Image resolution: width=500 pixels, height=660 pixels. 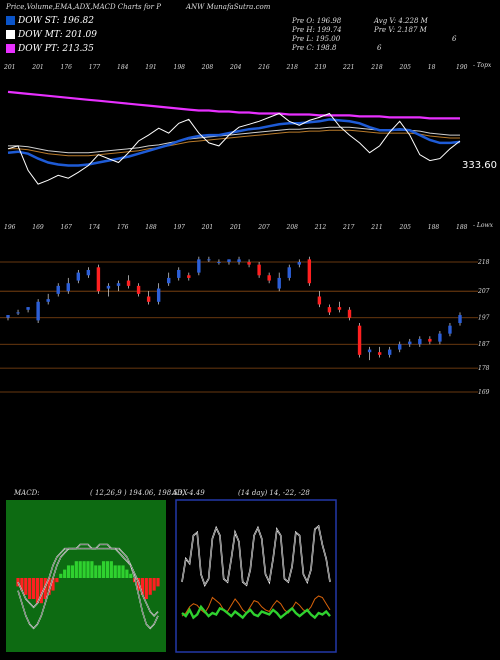 I want to click on ema-bottom-label: 188, so click(x=151, y=227).